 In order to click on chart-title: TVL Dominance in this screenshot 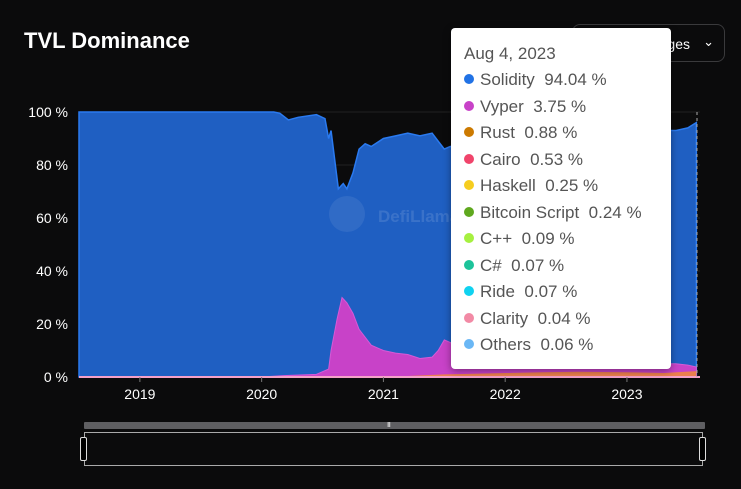, I will do `click(107, 40)`.